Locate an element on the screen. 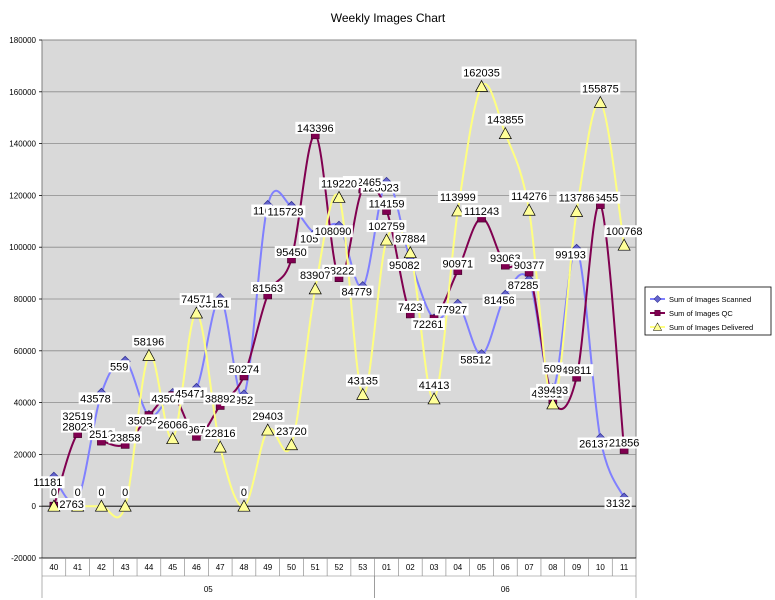 This screenshot has height=600, width=775. legend-label: Sum of Images Scanned is located at coordinates (710, 299).